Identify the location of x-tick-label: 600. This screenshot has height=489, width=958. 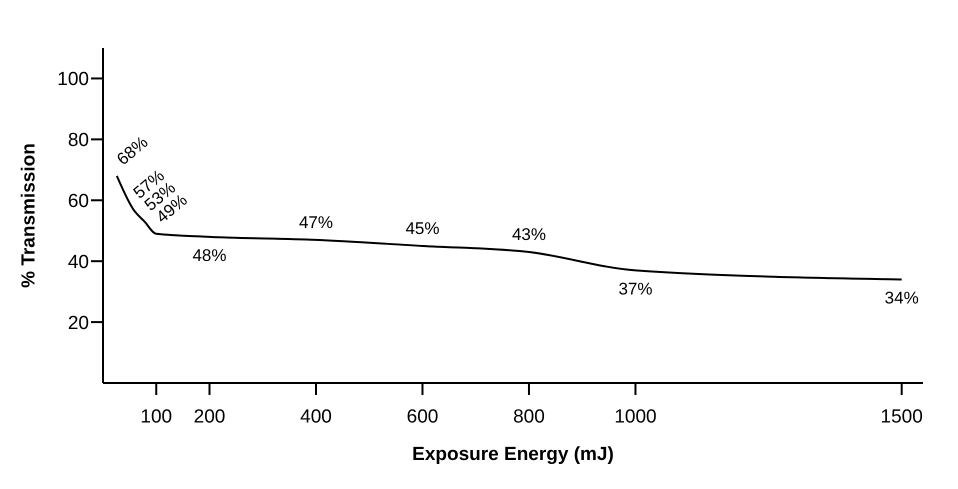
(422, 417).